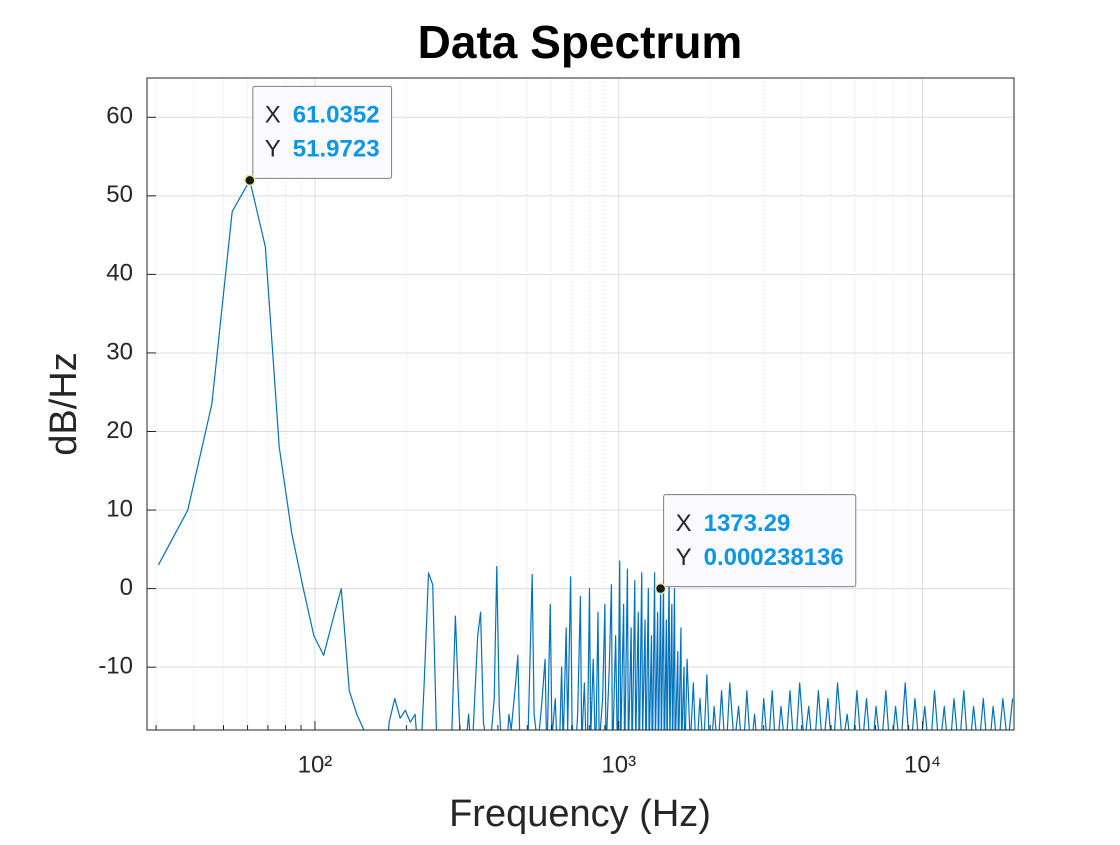  I want to click on datatip: X 61.0352 Y 51.9723, so click(318, 136).